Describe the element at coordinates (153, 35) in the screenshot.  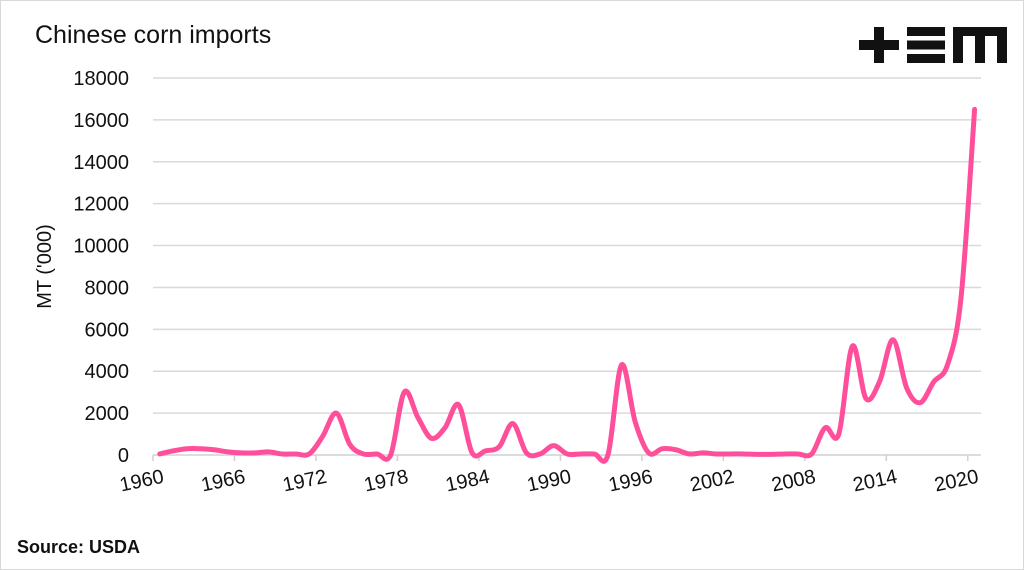
I see `chart-title: Chinese corn imports` at that location.